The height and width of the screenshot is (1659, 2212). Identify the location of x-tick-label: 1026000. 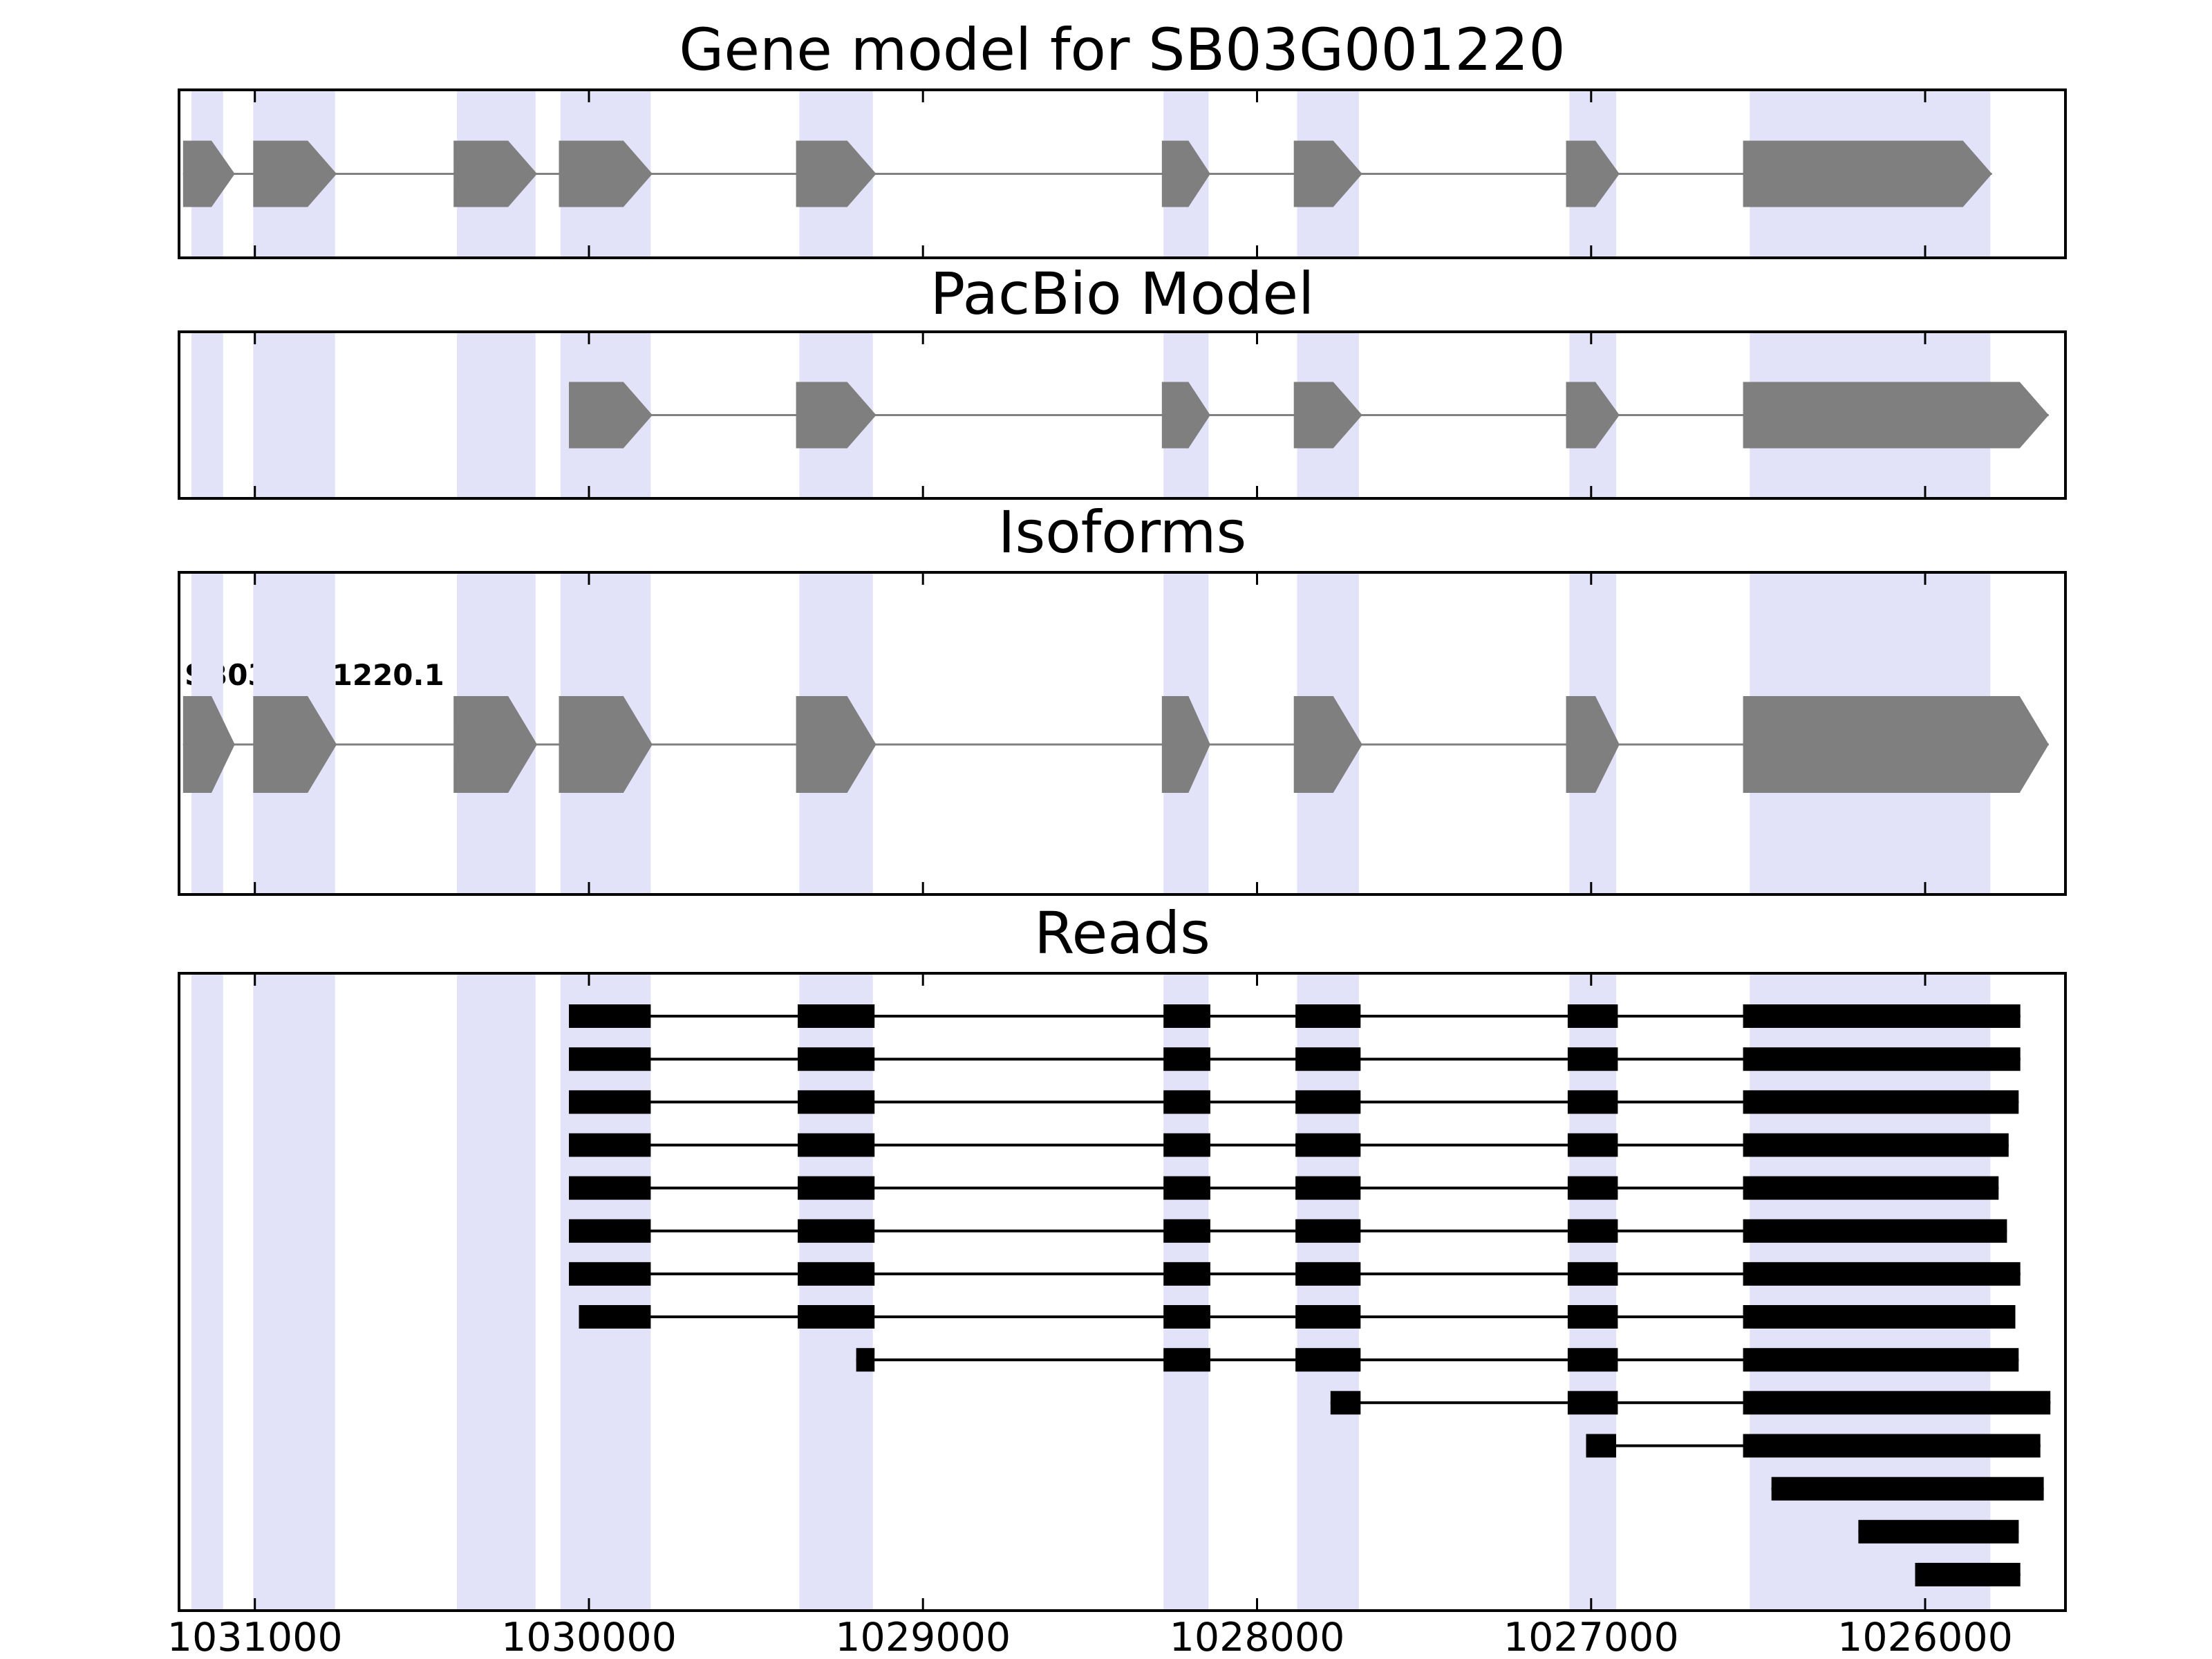
(1925, 1637).